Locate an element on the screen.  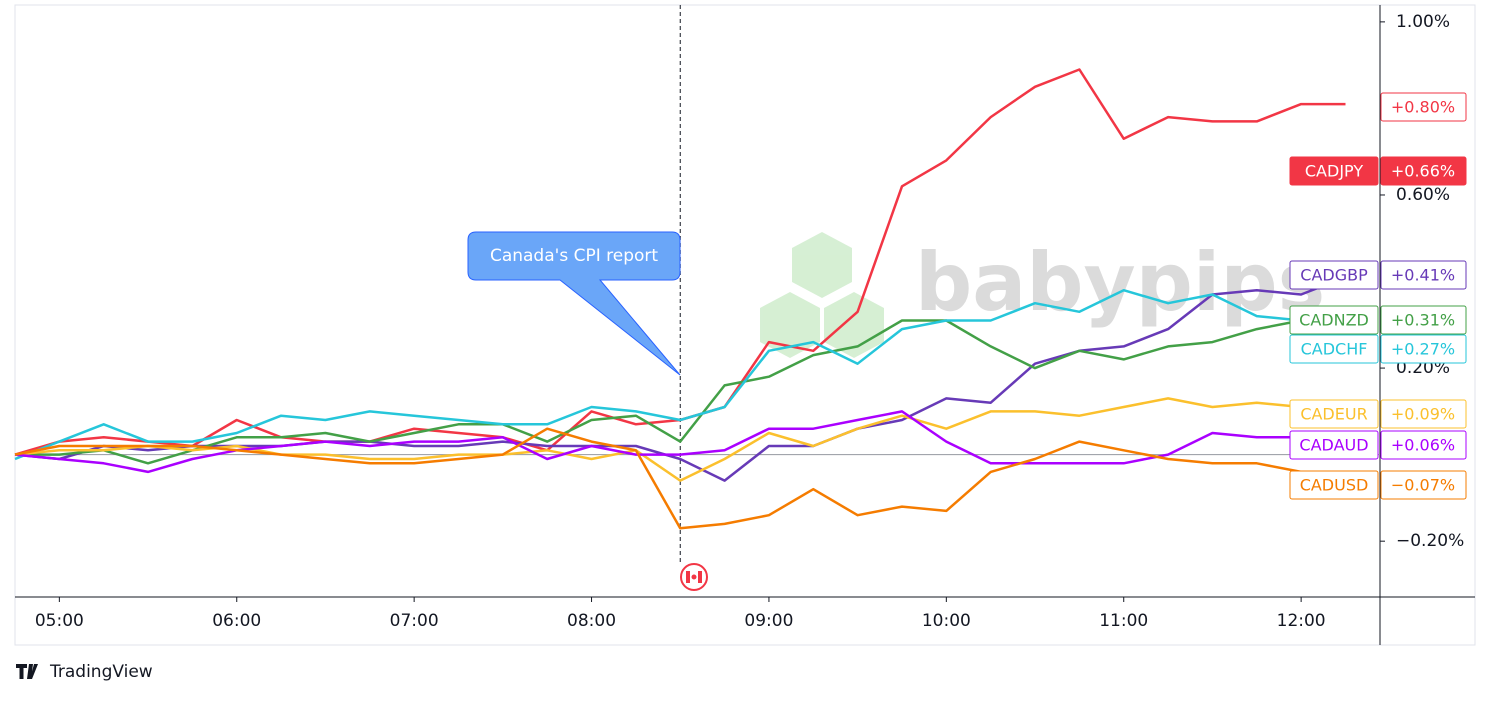
y-tick-label: 0.60% is located at coordinates (1423, 195).